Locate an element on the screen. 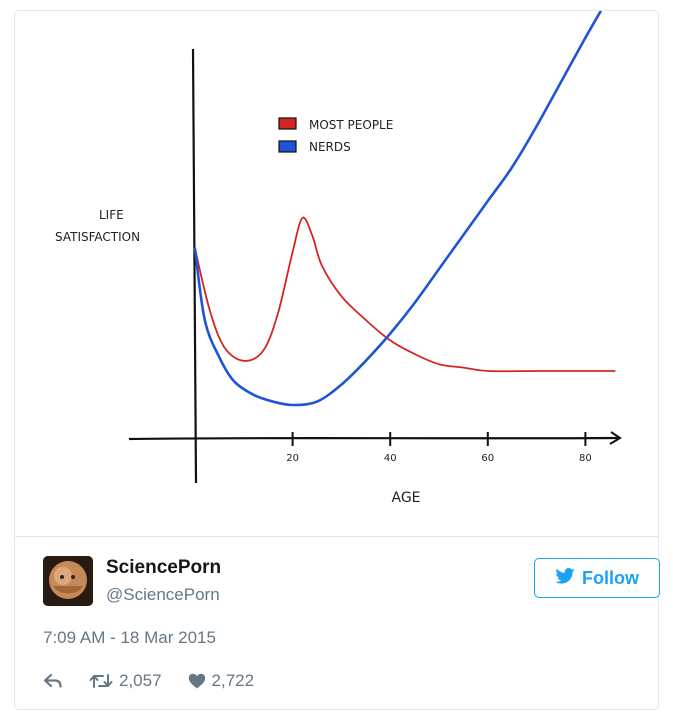 This screenshot has width=673, height=721. reply-button is located at coordinates (53, 681).